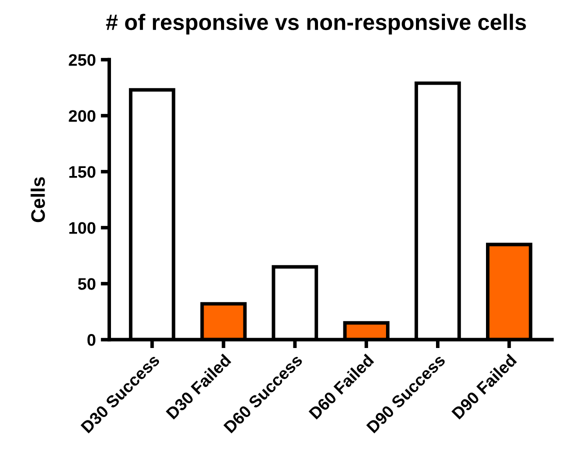  What do you see at coordinates (82, 172) in the screenshot?
I see `y-tick-label: 150` at bounding box center [82, 172].